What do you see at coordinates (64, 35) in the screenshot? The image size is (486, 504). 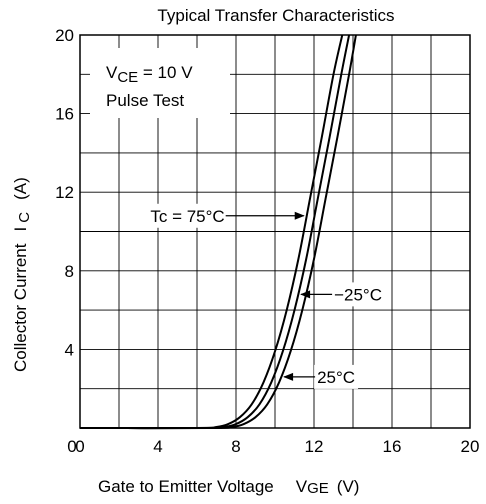 I see `y-tick-label: 20` at bounding box center [64, 35].